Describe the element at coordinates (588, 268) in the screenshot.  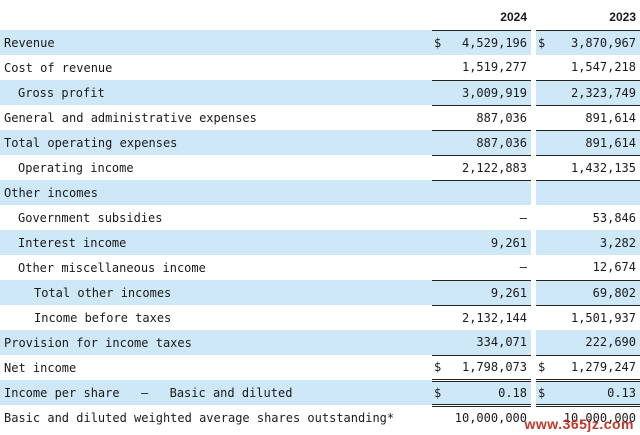
I see `other-misc-2023: 12,674` at that location.